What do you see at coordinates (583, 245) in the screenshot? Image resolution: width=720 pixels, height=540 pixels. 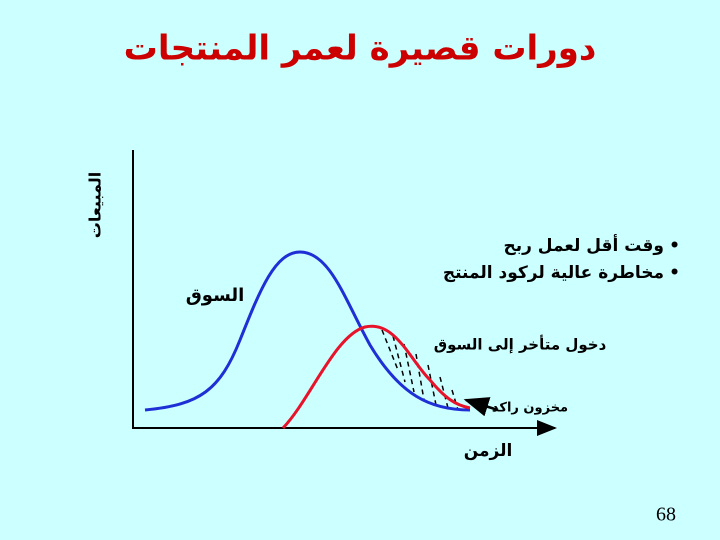 I see `bullet-text: وقت أقل لعمل ربح` at bounding box center [583, 245].